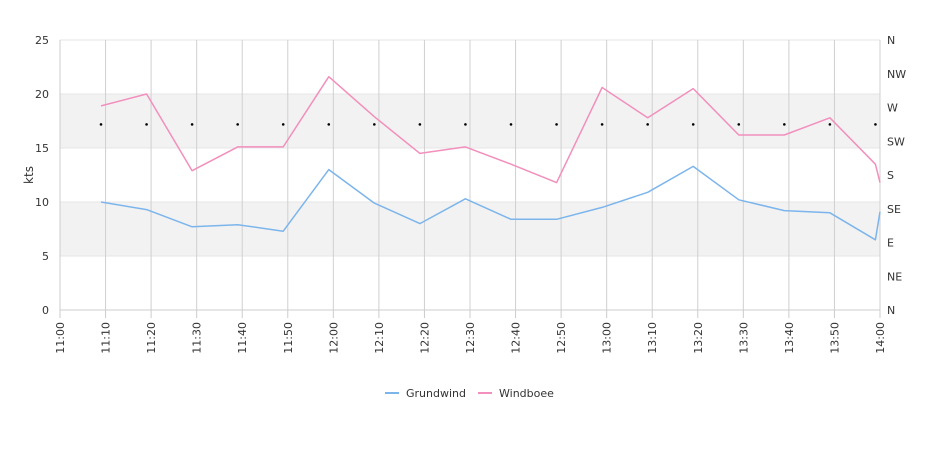 This screenshot has width=940, height=454. What do you see at coordinates (607, 338) in the screenshot?
I see `x-tick-label: 13:00` at bounding box center [607, 338].